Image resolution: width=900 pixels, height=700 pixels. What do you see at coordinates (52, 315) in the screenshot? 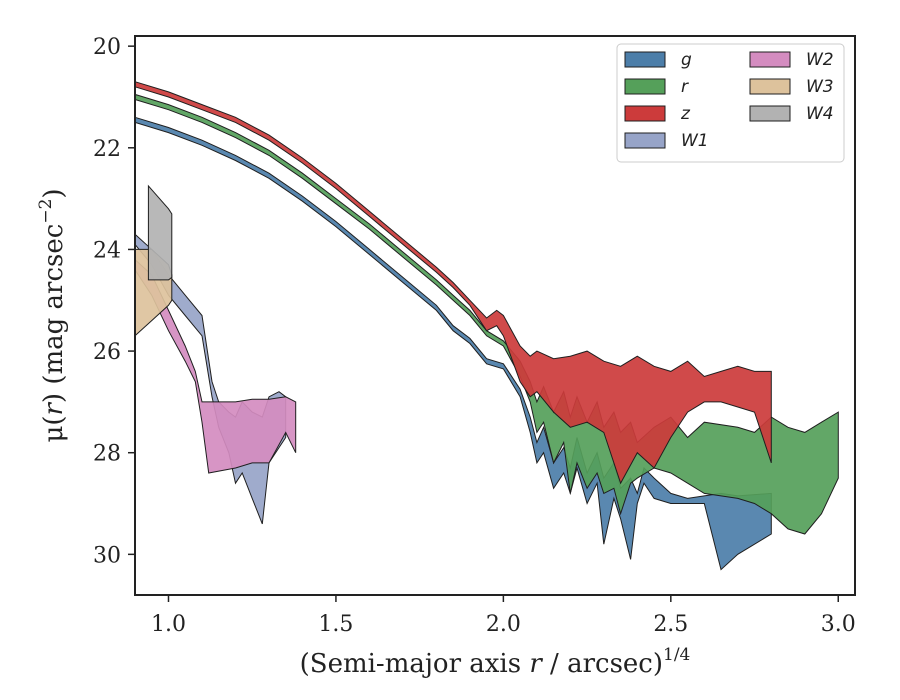
I see `y-axis-label: μ(r) (mag arcsec−2)` at bounding box center [52, 315].